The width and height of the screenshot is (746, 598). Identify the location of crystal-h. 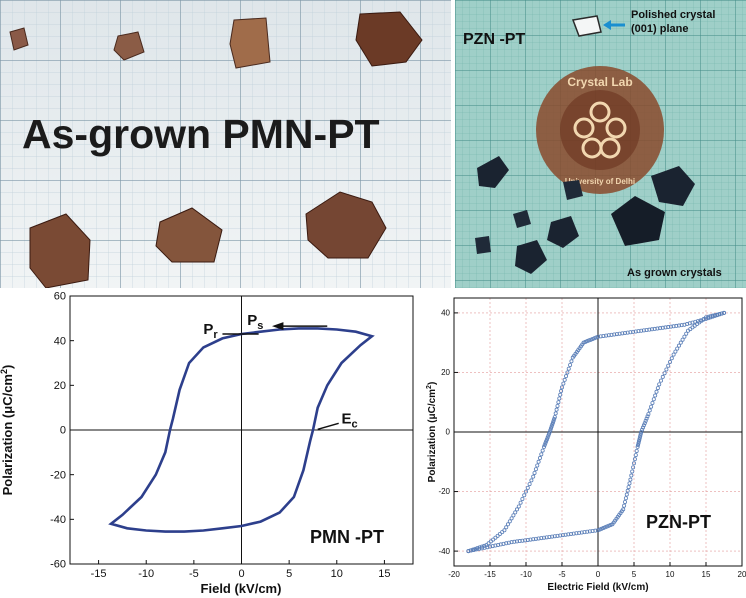
(531, 257).